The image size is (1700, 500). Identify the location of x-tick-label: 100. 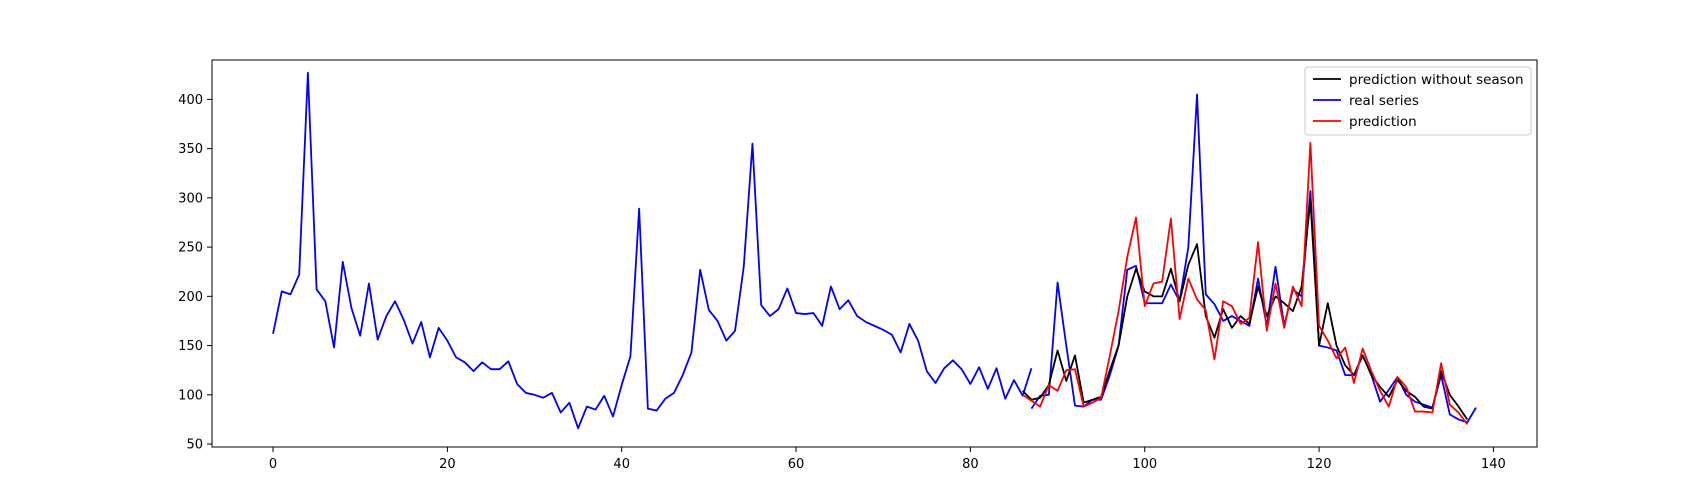
(1144, 464).